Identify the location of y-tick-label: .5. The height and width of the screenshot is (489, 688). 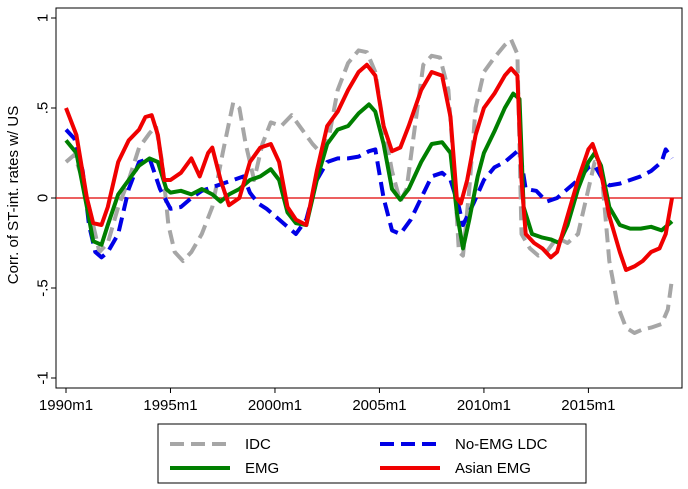
(42, 108).